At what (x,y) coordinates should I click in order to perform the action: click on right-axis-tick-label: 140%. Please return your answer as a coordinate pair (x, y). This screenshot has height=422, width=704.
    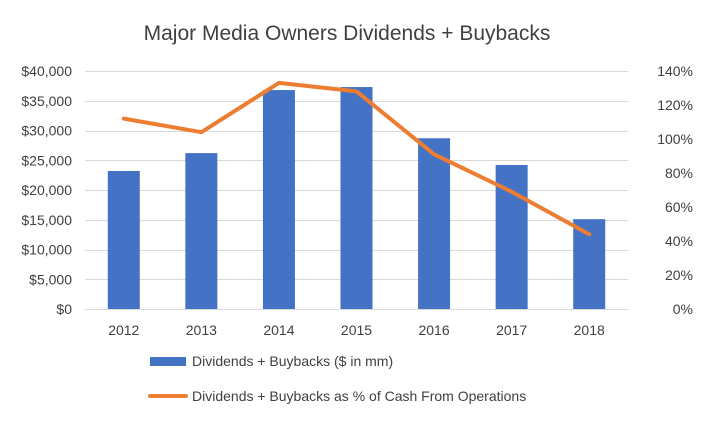
    Looking at the image, I should click on (675, 71).